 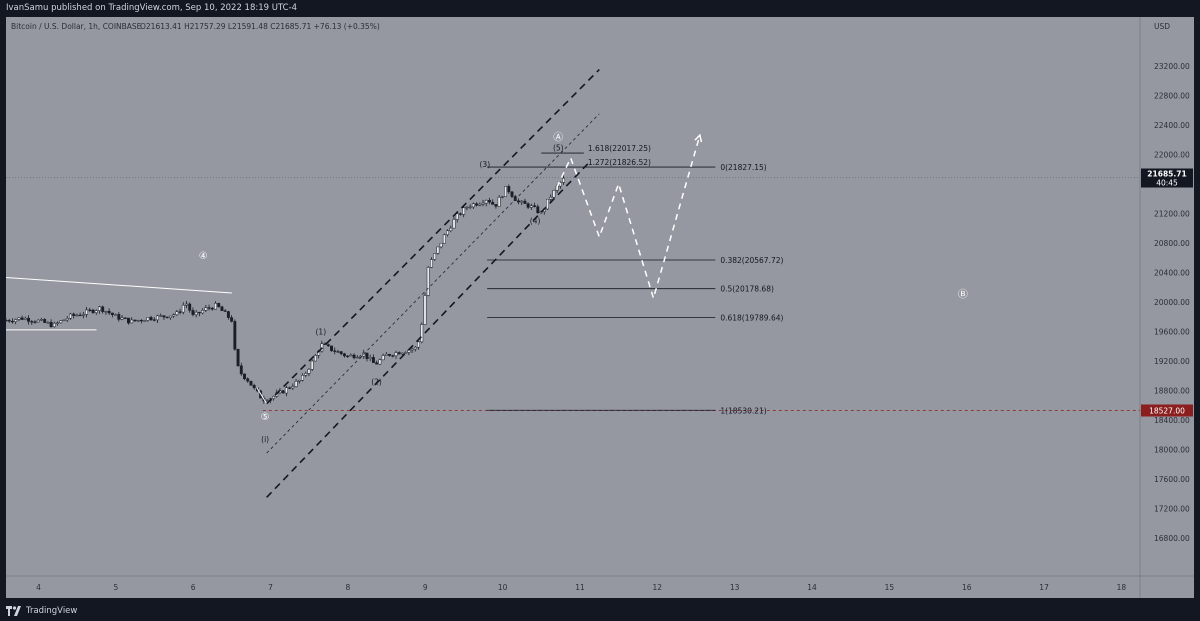 What do you see at coordinates (1172, 95) in the screenshot?
I see `y-tick-label: 22800.00` at bounding box center [1172, 95].